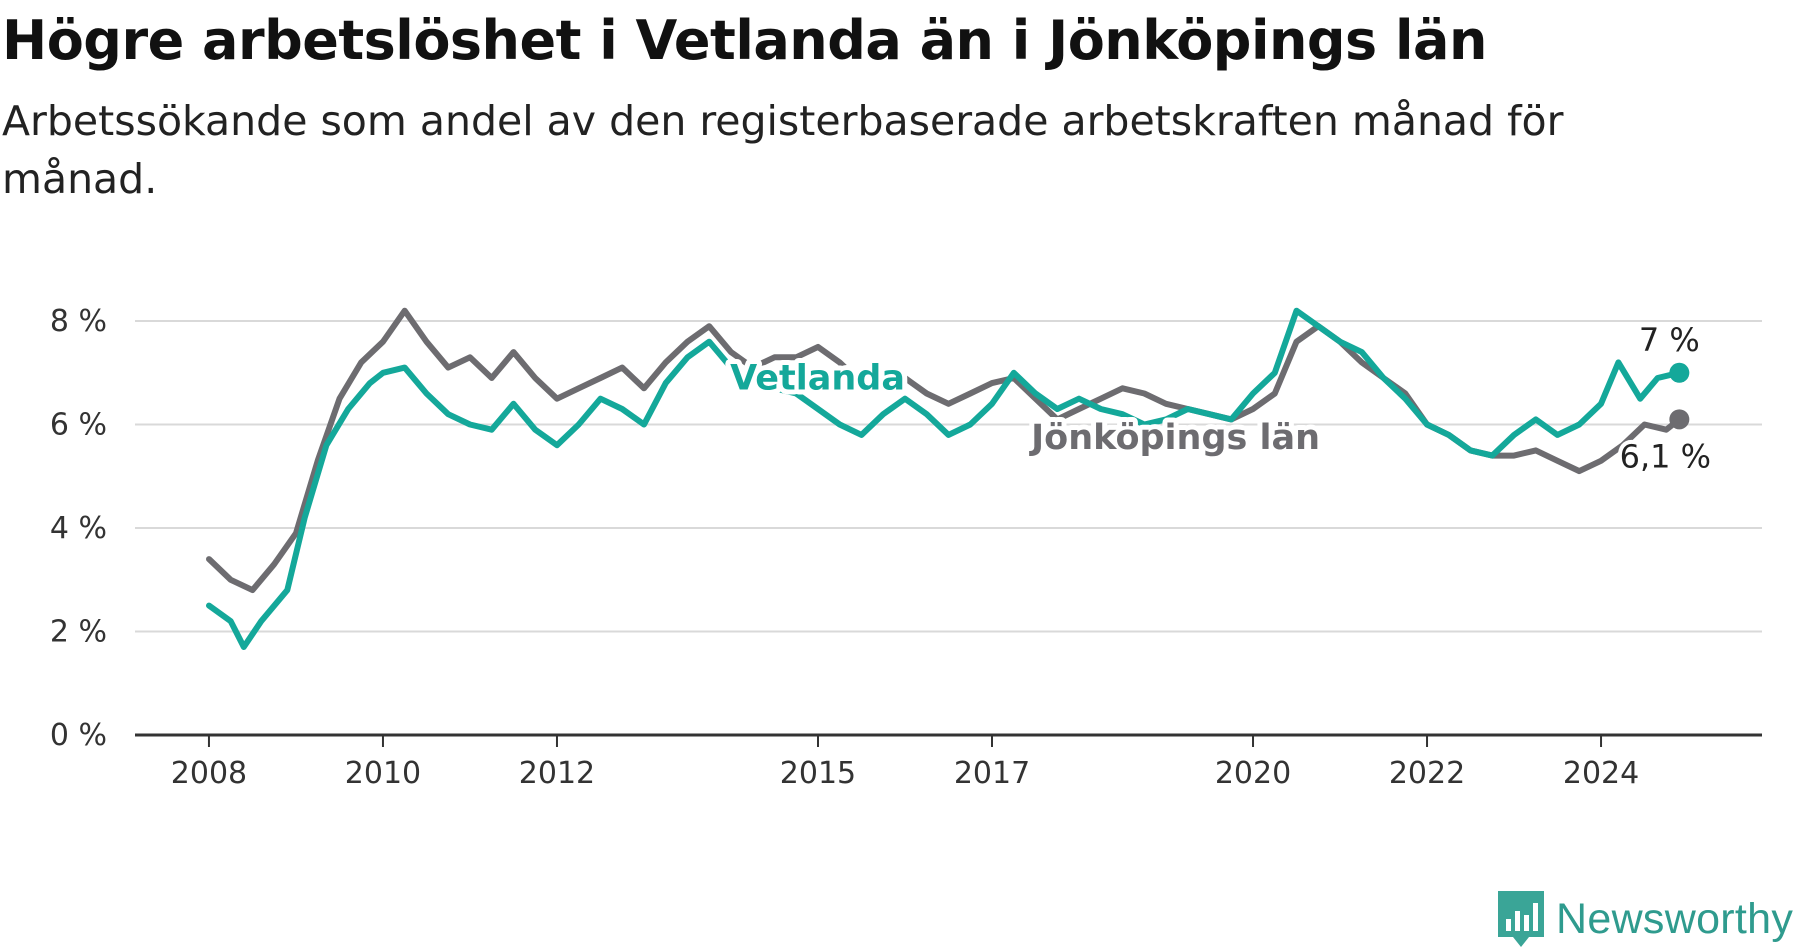  I want to click on series-label-vetlanda: Vetlanda, so click(817, 378).